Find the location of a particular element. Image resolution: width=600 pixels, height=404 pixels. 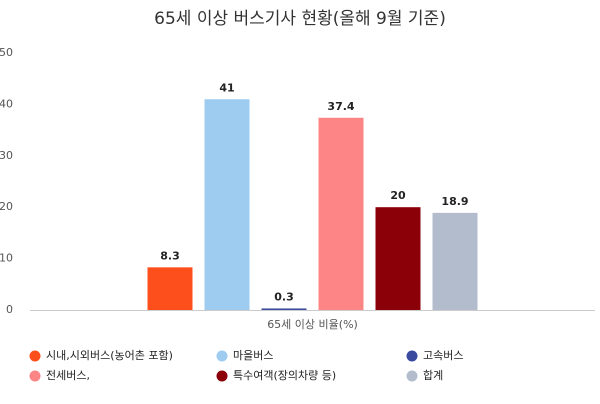

y-tick-label: 20 is located at coordinates (6, 206).